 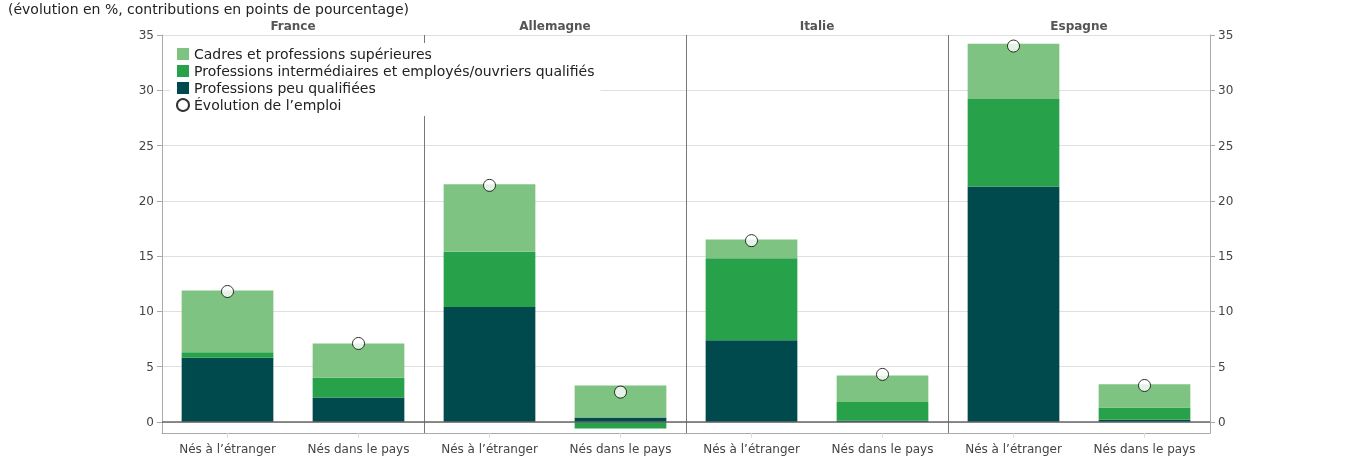 I want to click on legend-label: Évolution de l’emploi, so click(x=268, y=105).